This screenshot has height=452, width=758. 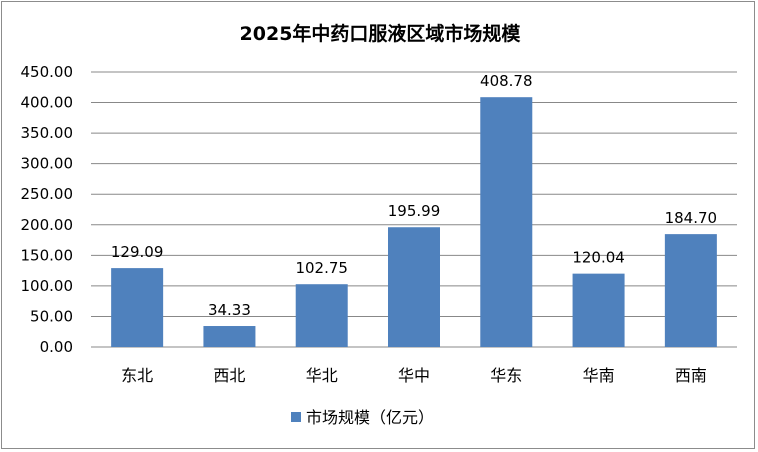 I want to click on data-label: 184.70, so click(x=691, y=218).